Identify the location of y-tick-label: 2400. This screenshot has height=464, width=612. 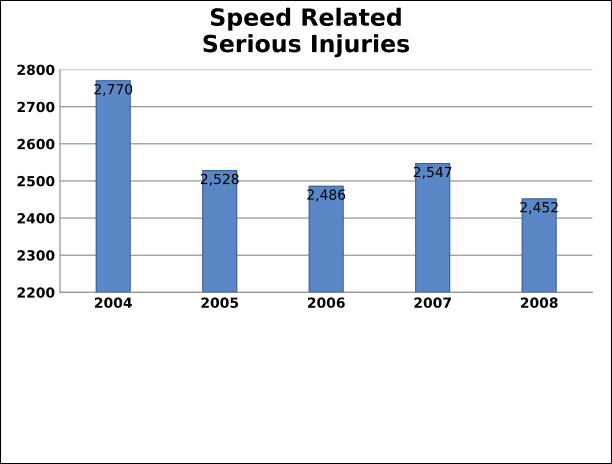
(36, 218).